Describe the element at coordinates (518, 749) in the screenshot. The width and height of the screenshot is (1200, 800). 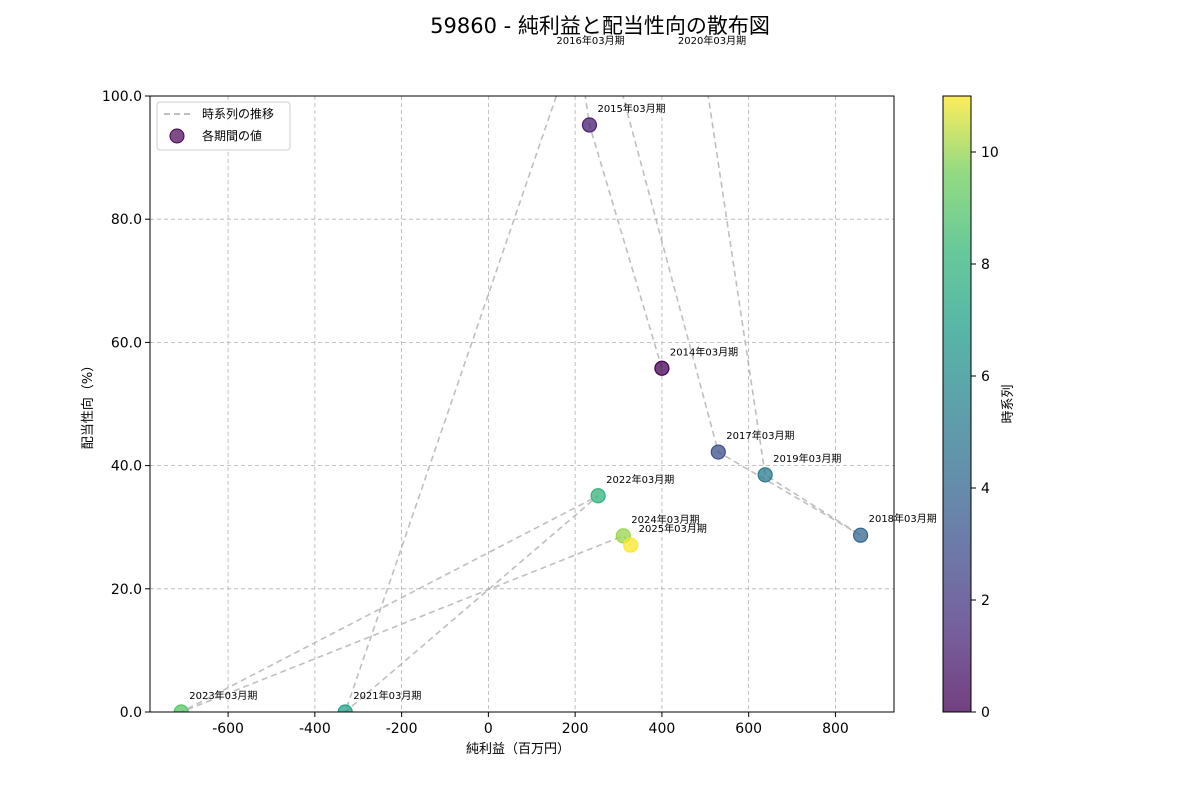
I see `x-axis-label: 純利益（百万円）` at that location.